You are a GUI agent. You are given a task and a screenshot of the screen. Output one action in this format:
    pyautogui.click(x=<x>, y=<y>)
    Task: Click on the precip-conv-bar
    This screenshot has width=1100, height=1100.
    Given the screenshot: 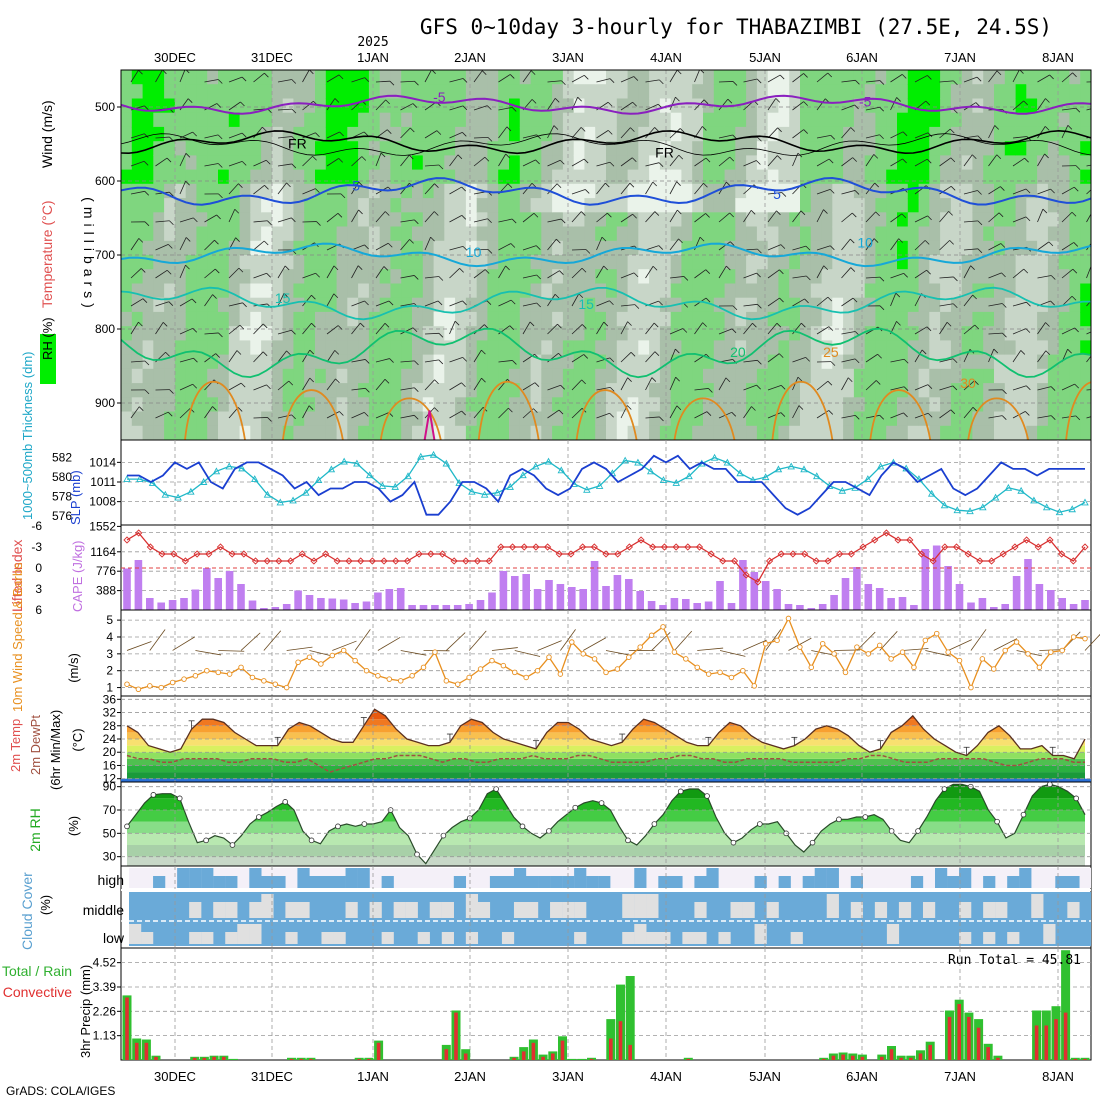 What is the action you would take?
    pyautogui.click(x=156, y=1058)
    